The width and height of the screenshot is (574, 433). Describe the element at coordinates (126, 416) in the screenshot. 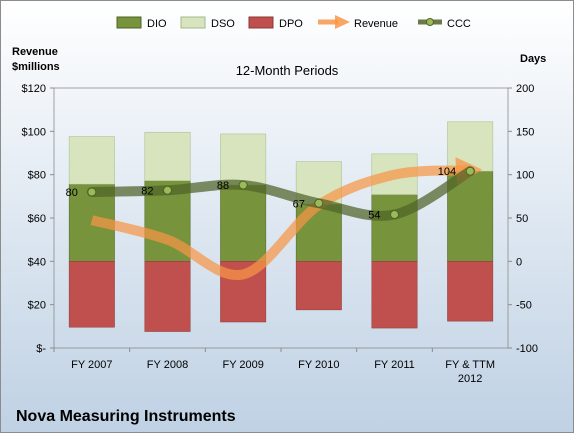

I see `company-name: Nova Measuring Instruments` at that location.